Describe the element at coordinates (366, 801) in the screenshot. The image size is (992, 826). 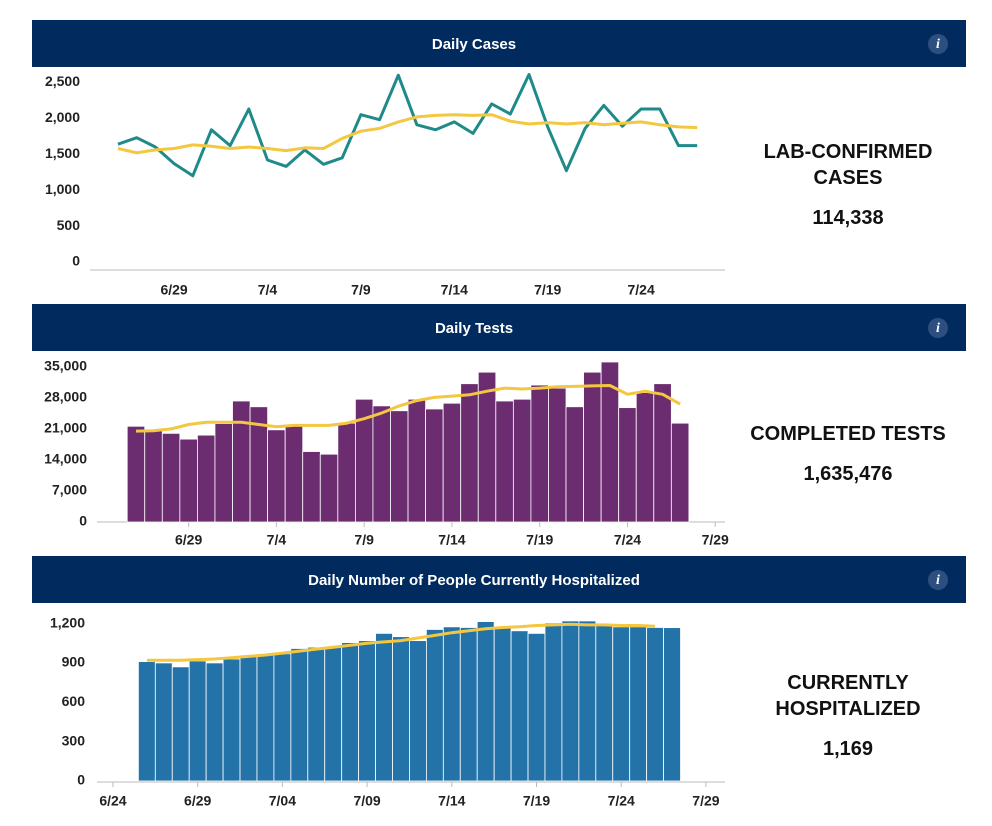
I see `x-tick-label: 7/09` at that location.